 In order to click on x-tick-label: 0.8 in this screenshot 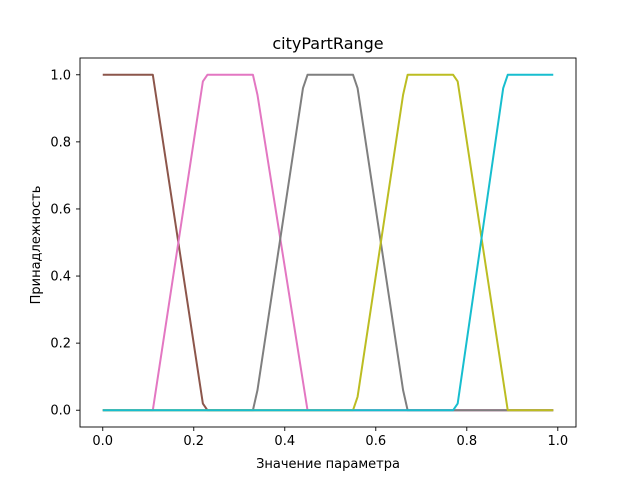, I will do `click(466, 441)`.